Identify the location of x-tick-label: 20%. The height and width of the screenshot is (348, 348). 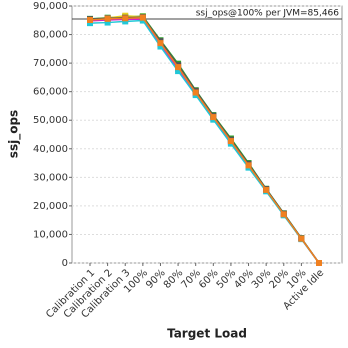
(280, 279).